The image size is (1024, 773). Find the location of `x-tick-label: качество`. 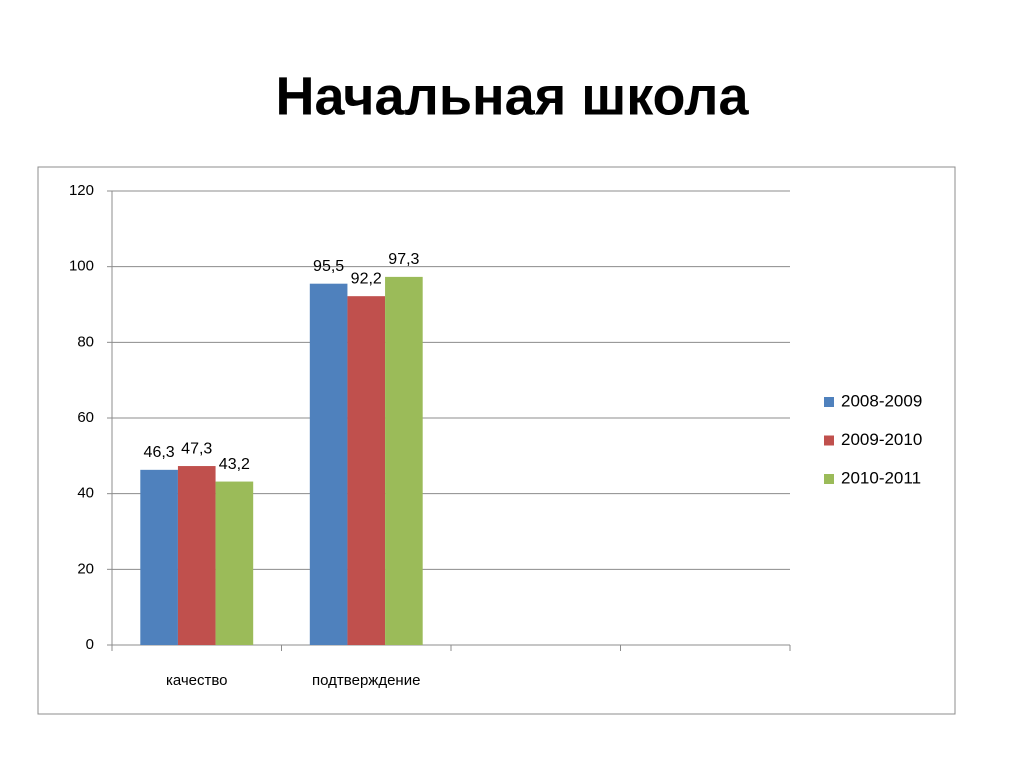

x-tick-label: качество is located at coordinates (197, 680).